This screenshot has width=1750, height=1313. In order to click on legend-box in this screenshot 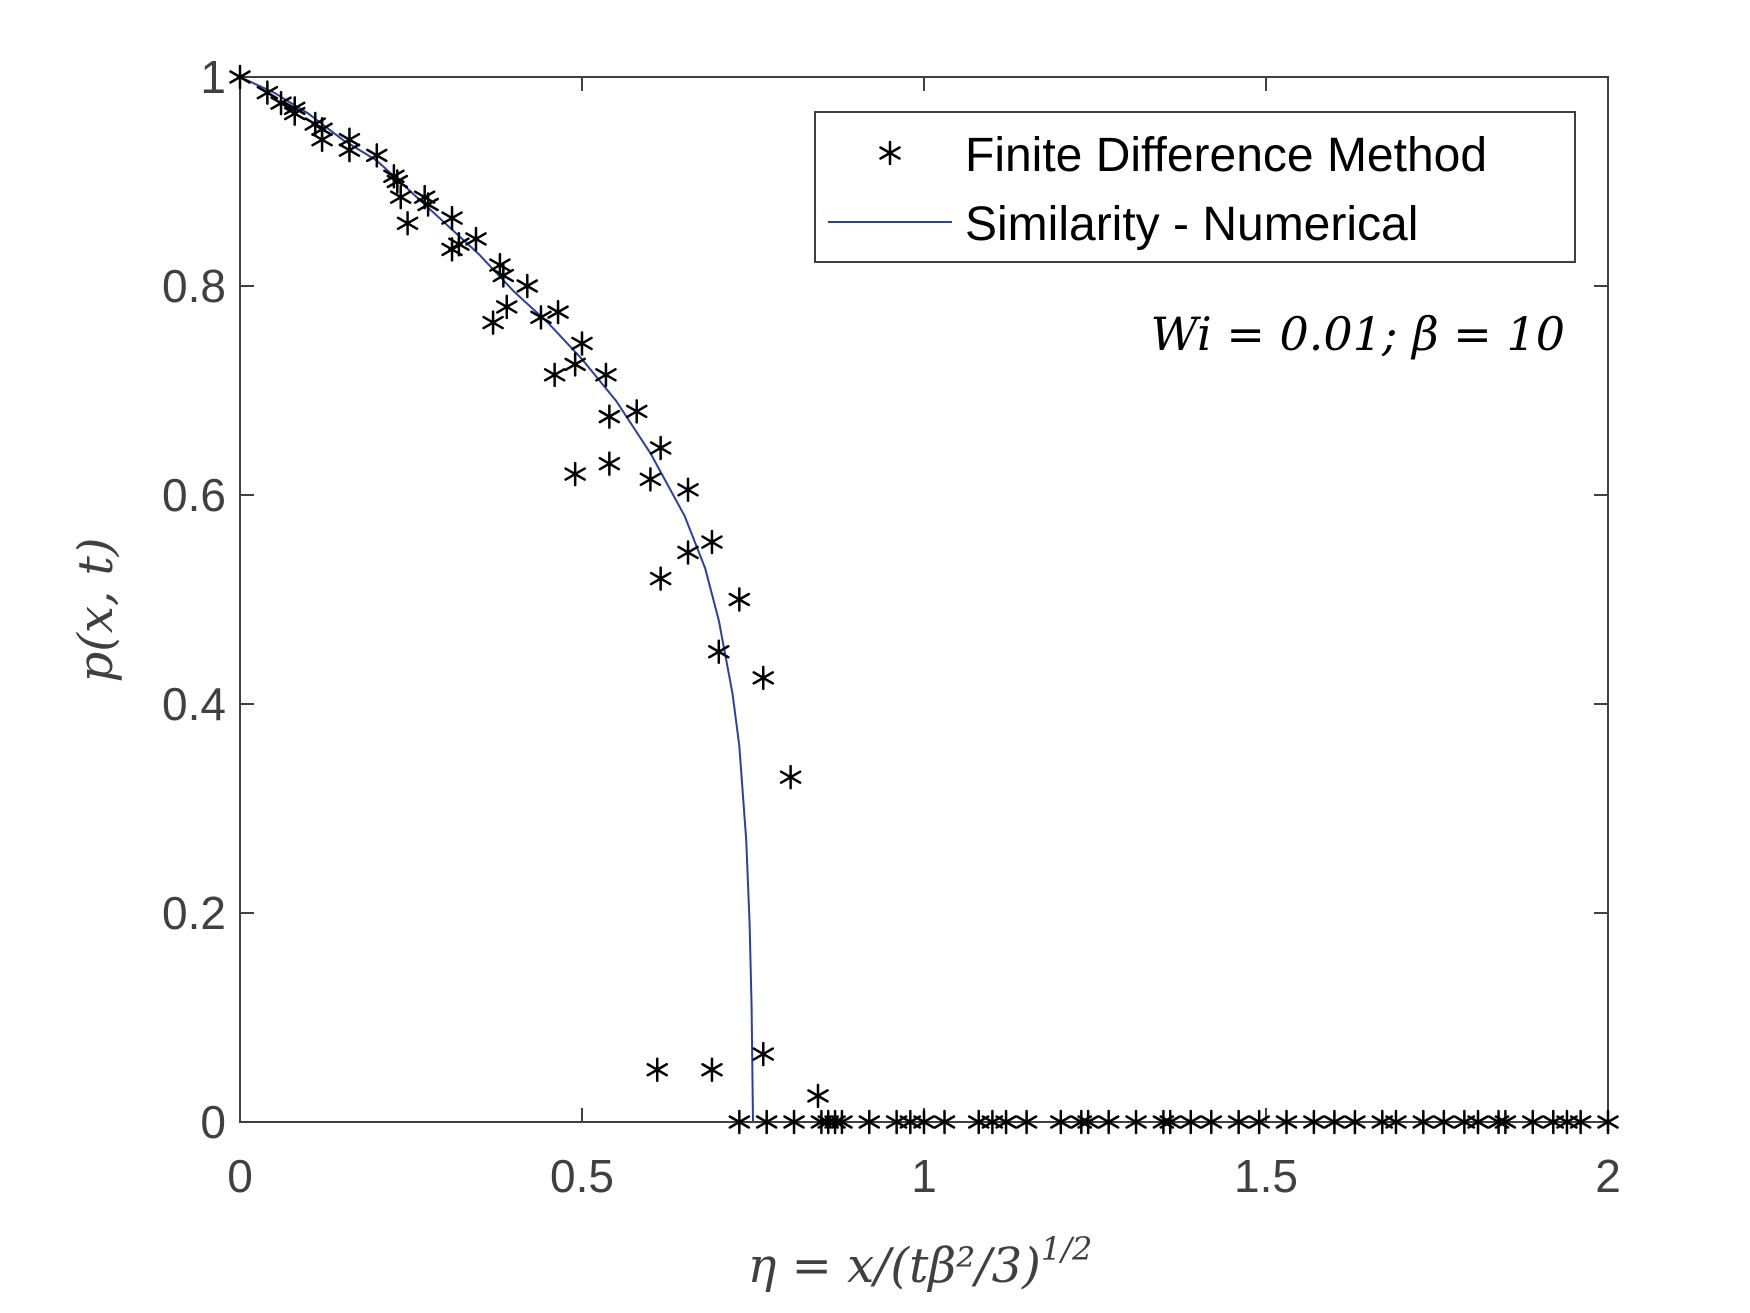, I will do `click(1195, 187)`.